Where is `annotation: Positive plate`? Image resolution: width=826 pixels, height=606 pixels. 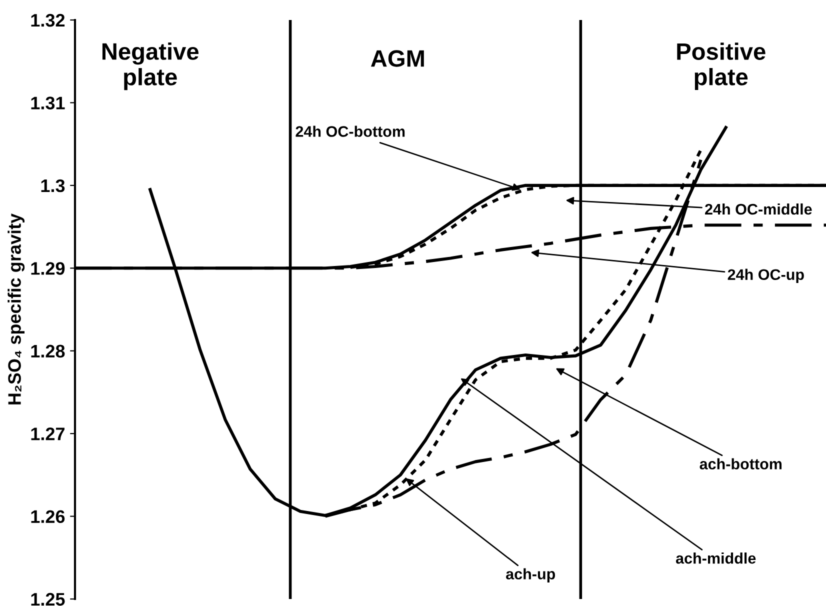 annotation: Positive plate is located at coordinates (721, 66).